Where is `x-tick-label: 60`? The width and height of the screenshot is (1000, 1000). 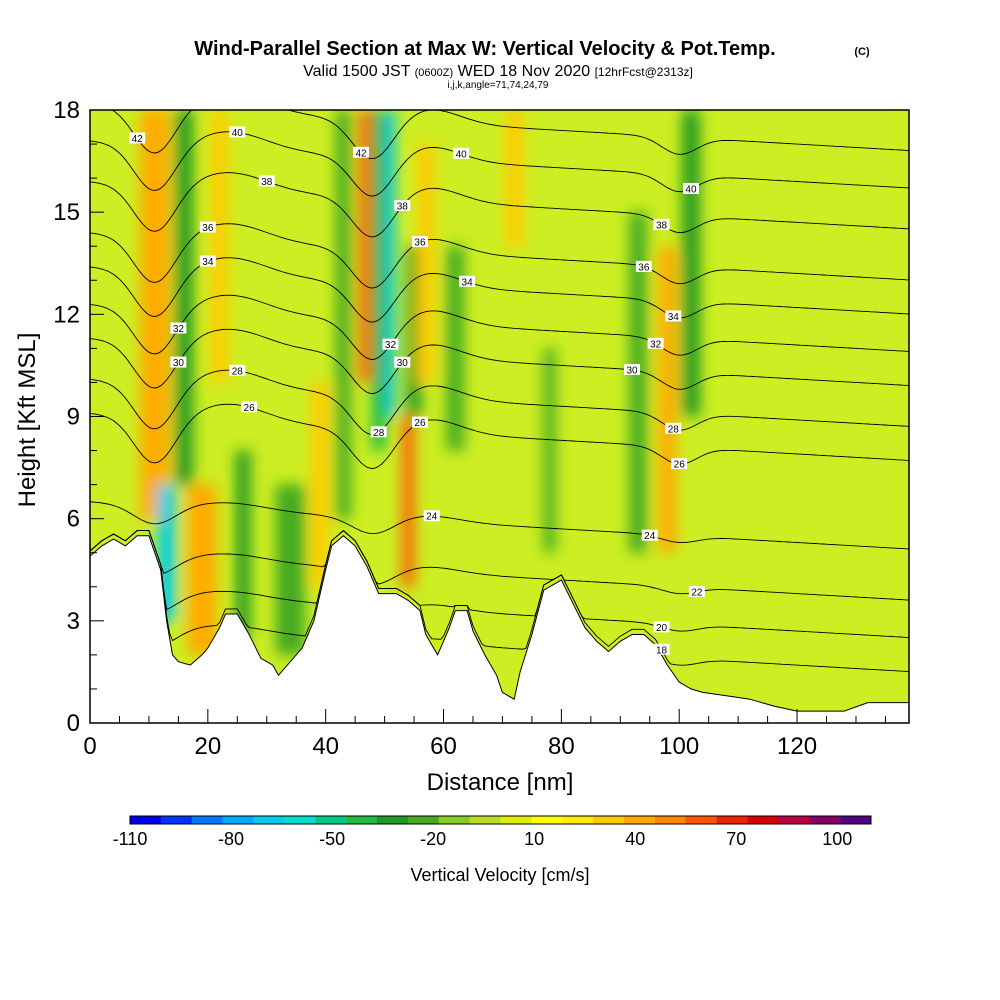
x-tick-label: 60 is located at coordinates (443, 746).